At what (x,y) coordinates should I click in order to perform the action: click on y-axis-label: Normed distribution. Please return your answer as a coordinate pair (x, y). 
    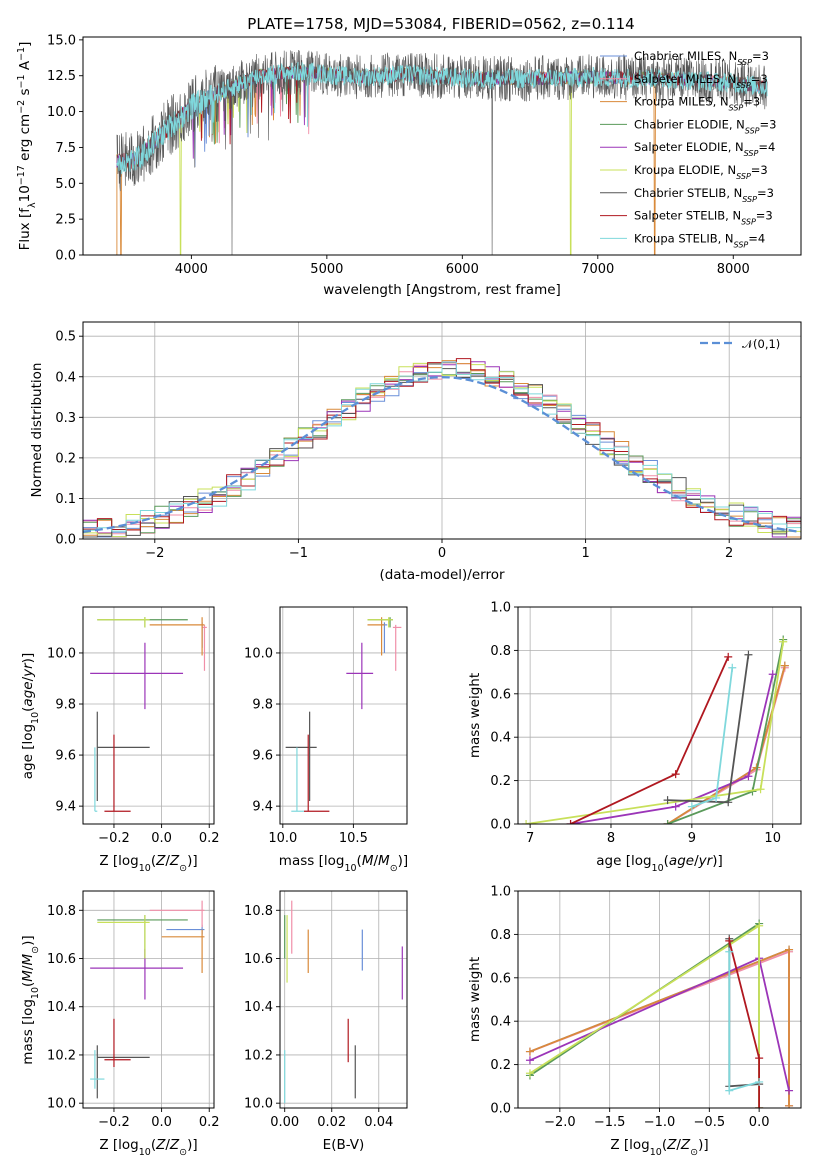
    Looking at the image, I should click on (37, 430).